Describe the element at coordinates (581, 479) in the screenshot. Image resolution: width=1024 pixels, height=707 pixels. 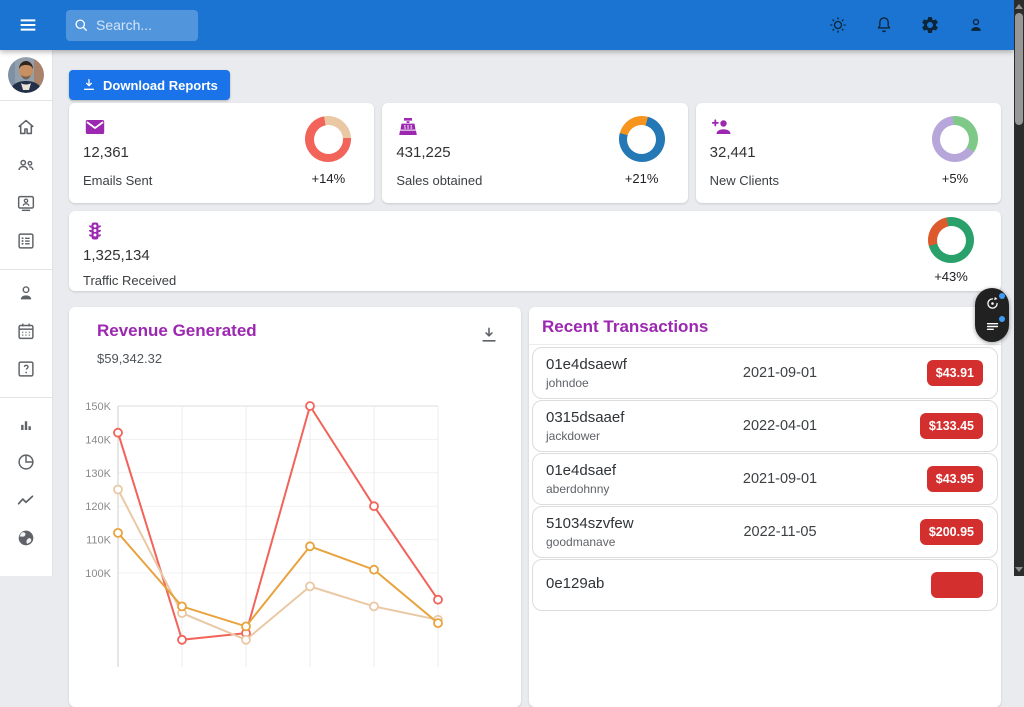
I see `transaction-info: 01e4dsaef aberdohnny` at that location.